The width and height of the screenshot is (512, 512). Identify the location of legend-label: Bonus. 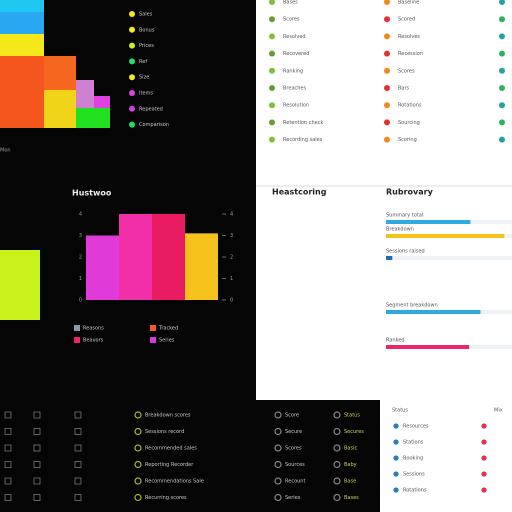
(147, 30).